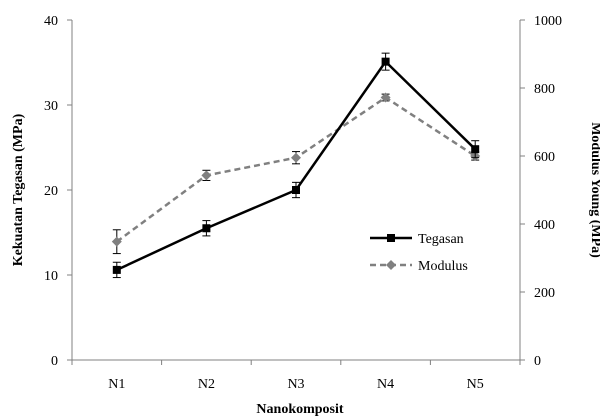  What do you see at coordinates (544, 89) in the screenshot?
I see `right-y-tick-label: 800` at bounding box center [544, 89].